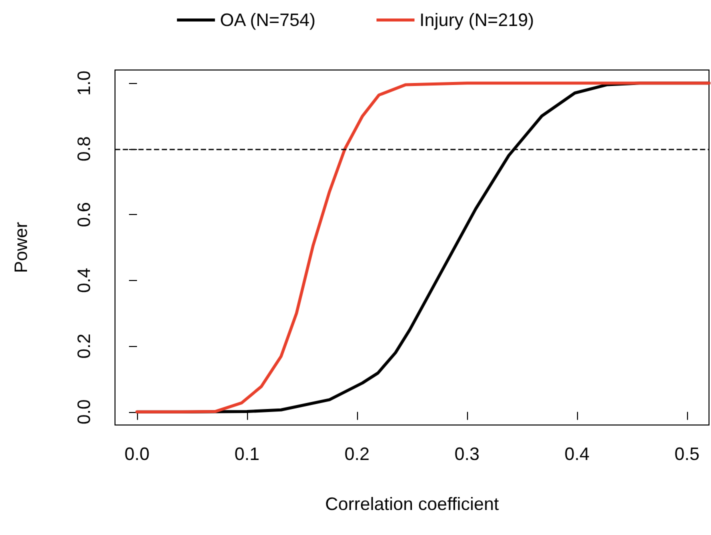  Describe the element at coordinates (84, 83) in the screenshot. I see `y-tick-label: 1.0` at that location.